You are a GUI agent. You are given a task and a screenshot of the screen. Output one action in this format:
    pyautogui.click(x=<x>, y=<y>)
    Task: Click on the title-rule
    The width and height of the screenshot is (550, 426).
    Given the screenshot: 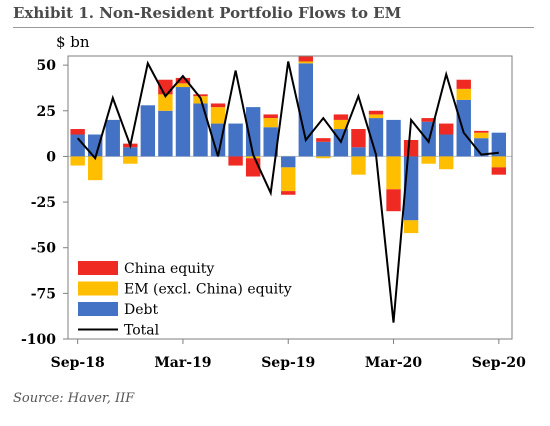 What is the action you would take?
    pyautogui.click(x=273, y=27)
    